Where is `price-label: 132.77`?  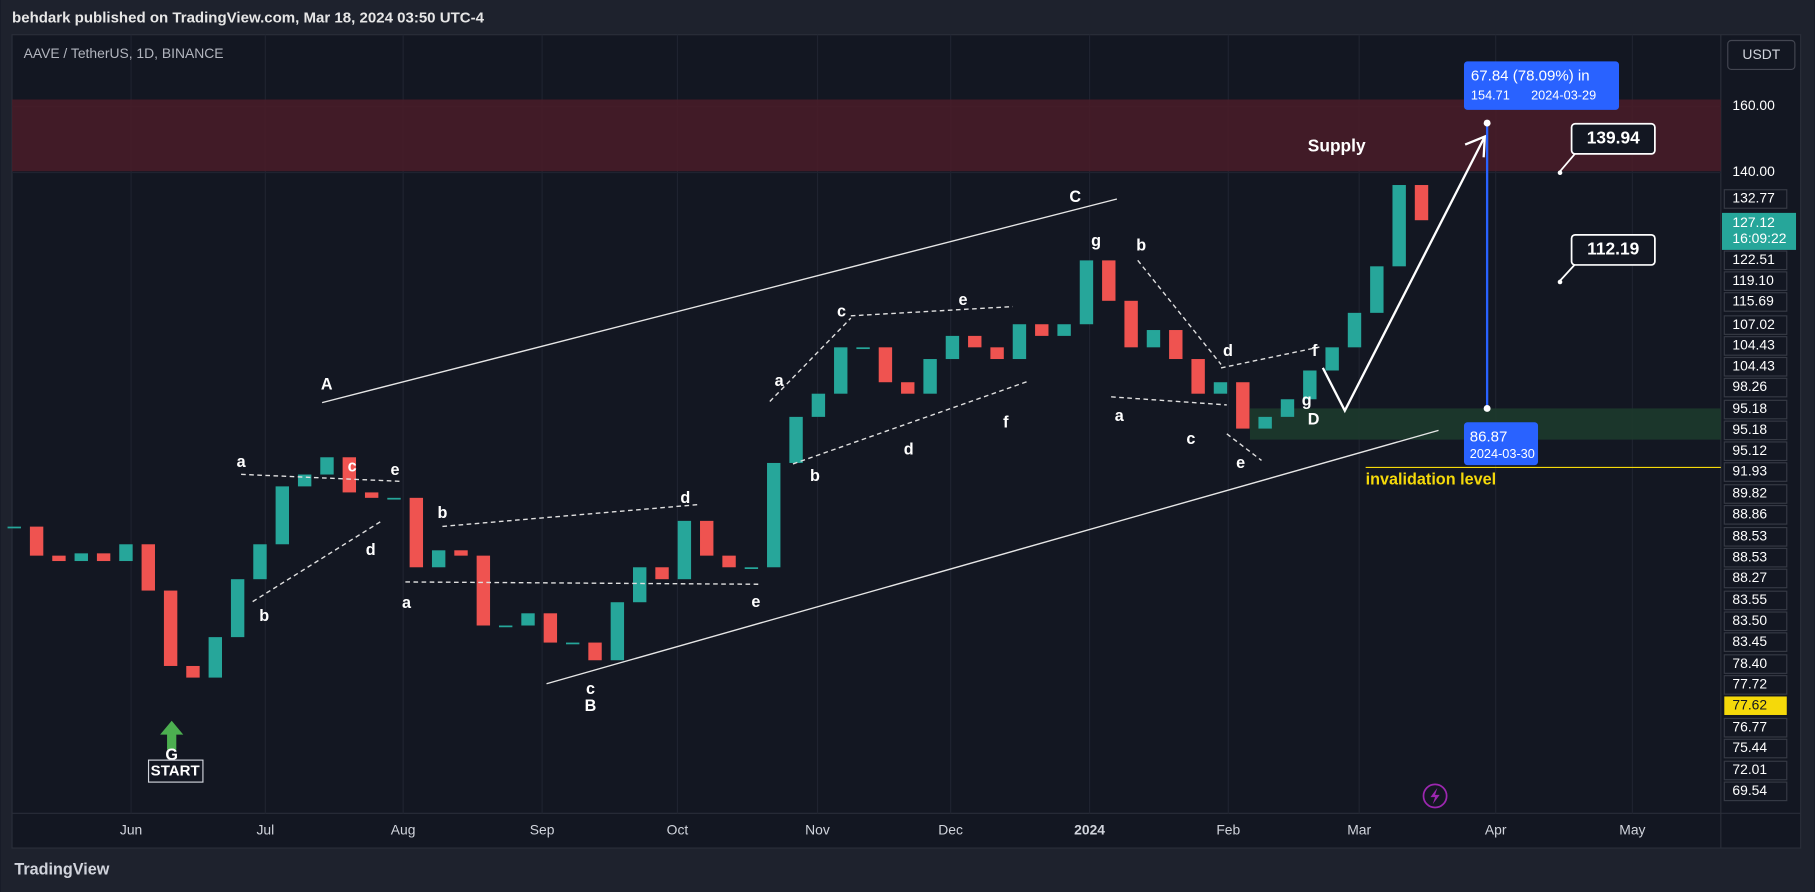
price-label: 132.77 is located at coordinates (1753, 198).